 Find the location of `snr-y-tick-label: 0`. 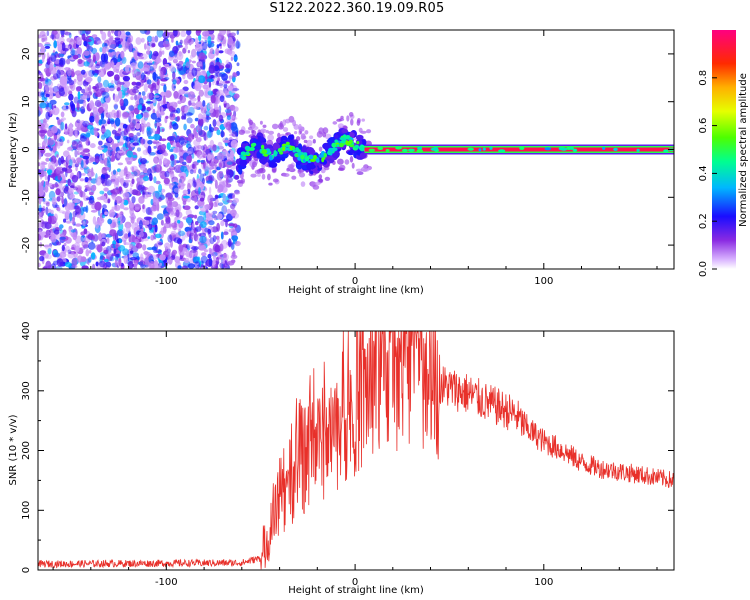

snr-y-tick-label: 0 is located at coordinates (26, 570).